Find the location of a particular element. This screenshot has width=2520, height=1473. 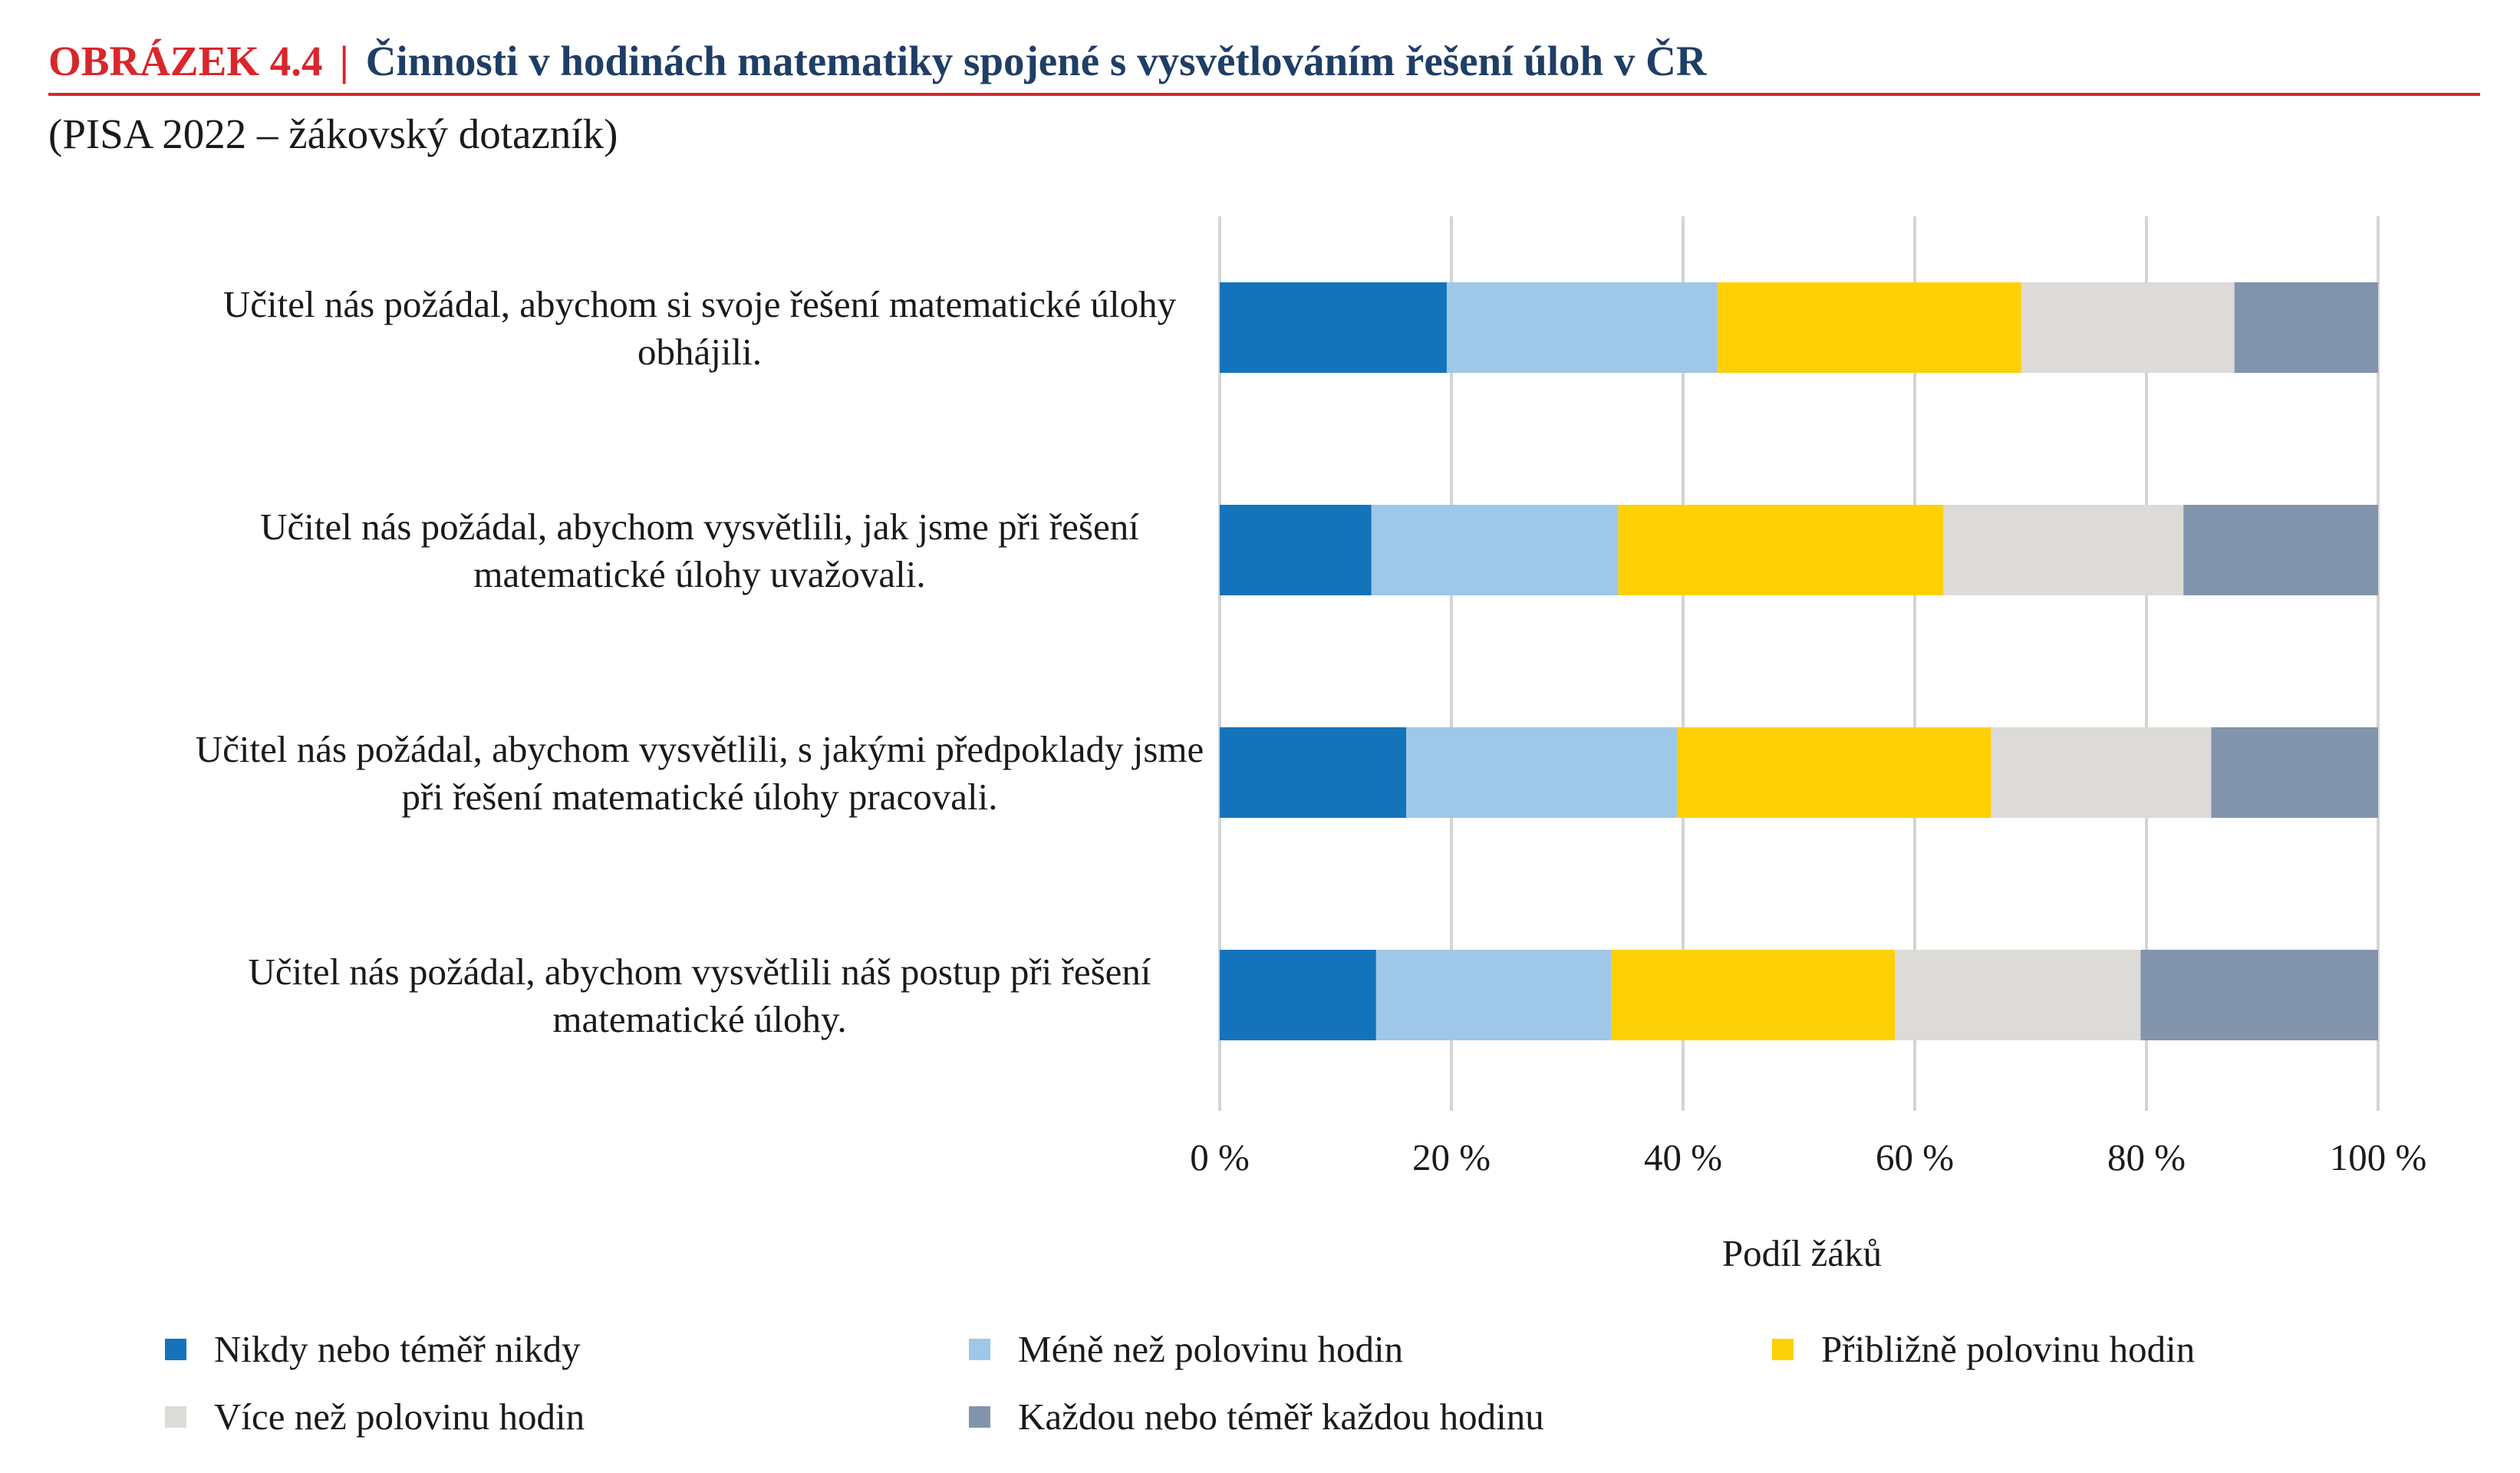

legend-item: Přibližně polovinu hodin is located at coordinates (1983, 1349).